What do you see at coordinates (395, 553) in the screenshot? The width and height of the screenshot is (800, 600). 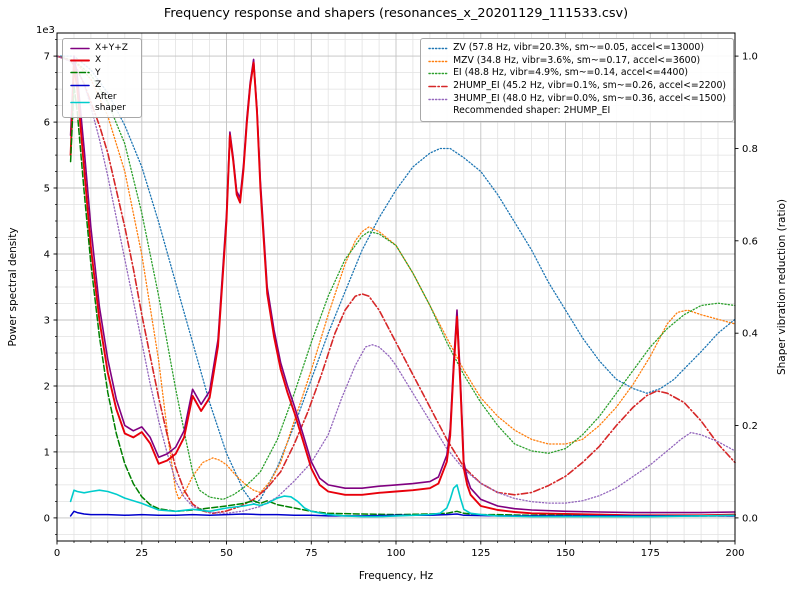 I see `x-tick-label: 100` at bounding box center [395, 553].